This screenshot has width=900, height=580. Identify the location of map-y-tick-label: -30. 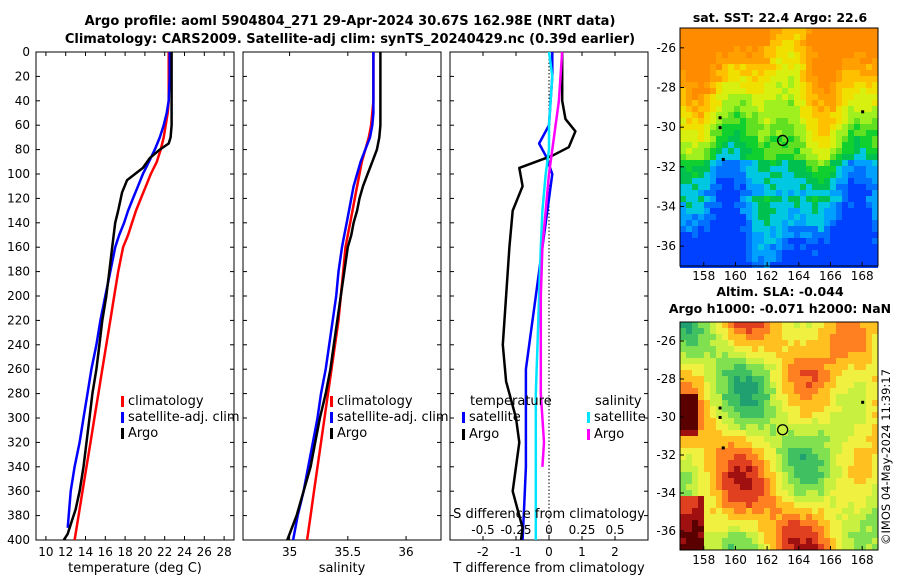
(666, 417).